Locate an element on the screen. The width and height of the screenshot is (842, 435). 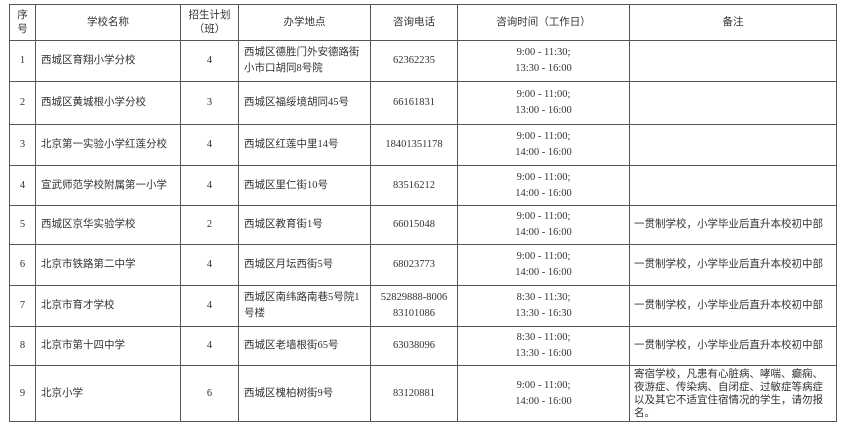
no-cell: 2 is located at coordinates (22, 103).